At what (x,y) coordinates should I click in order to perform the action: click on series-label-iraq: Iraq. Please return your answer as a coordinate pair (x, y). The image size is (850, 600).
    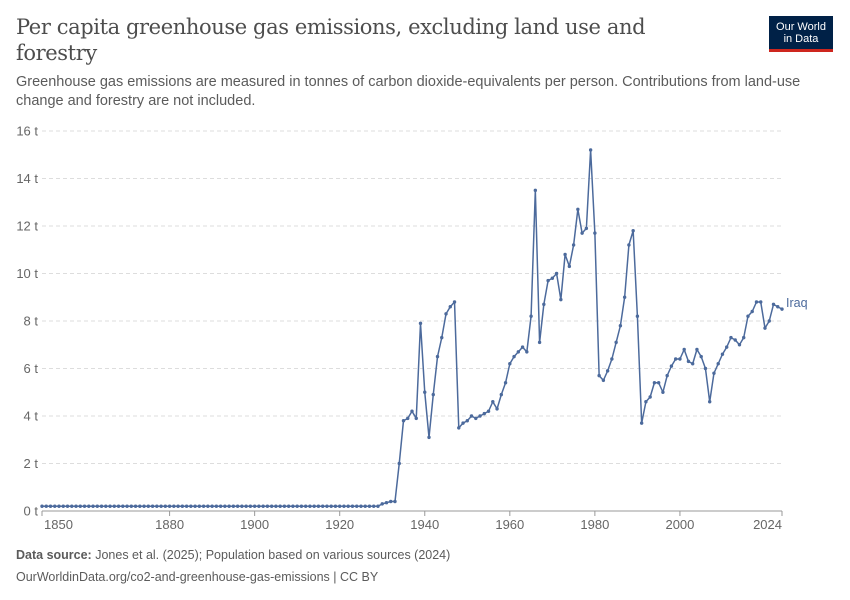
    Looking at the image, I should click on (797, 303).